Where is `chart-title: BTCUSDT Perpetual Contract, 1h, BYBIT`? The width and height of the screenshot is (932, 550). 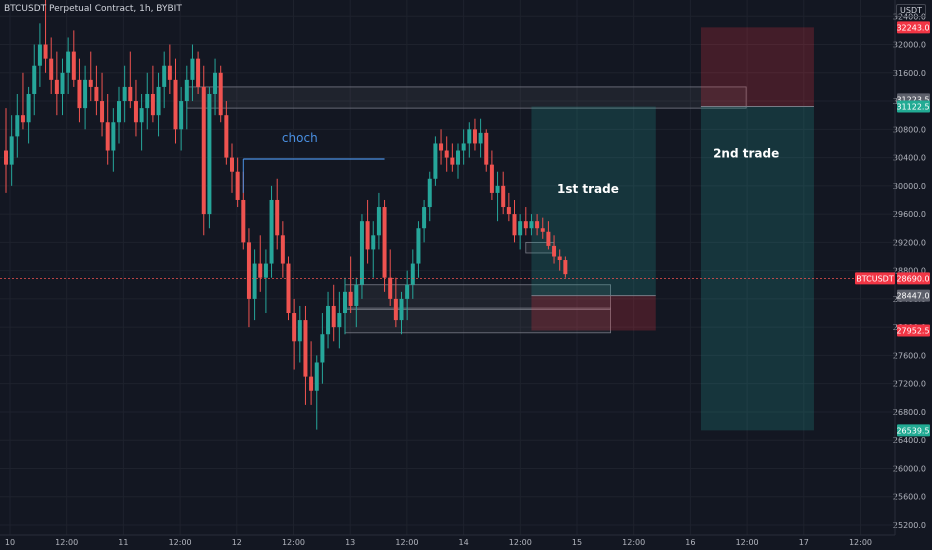 chart-title: BTCUSDT Perpetual Contract, 1h, BYBIT is located at coordinates (93, 9).